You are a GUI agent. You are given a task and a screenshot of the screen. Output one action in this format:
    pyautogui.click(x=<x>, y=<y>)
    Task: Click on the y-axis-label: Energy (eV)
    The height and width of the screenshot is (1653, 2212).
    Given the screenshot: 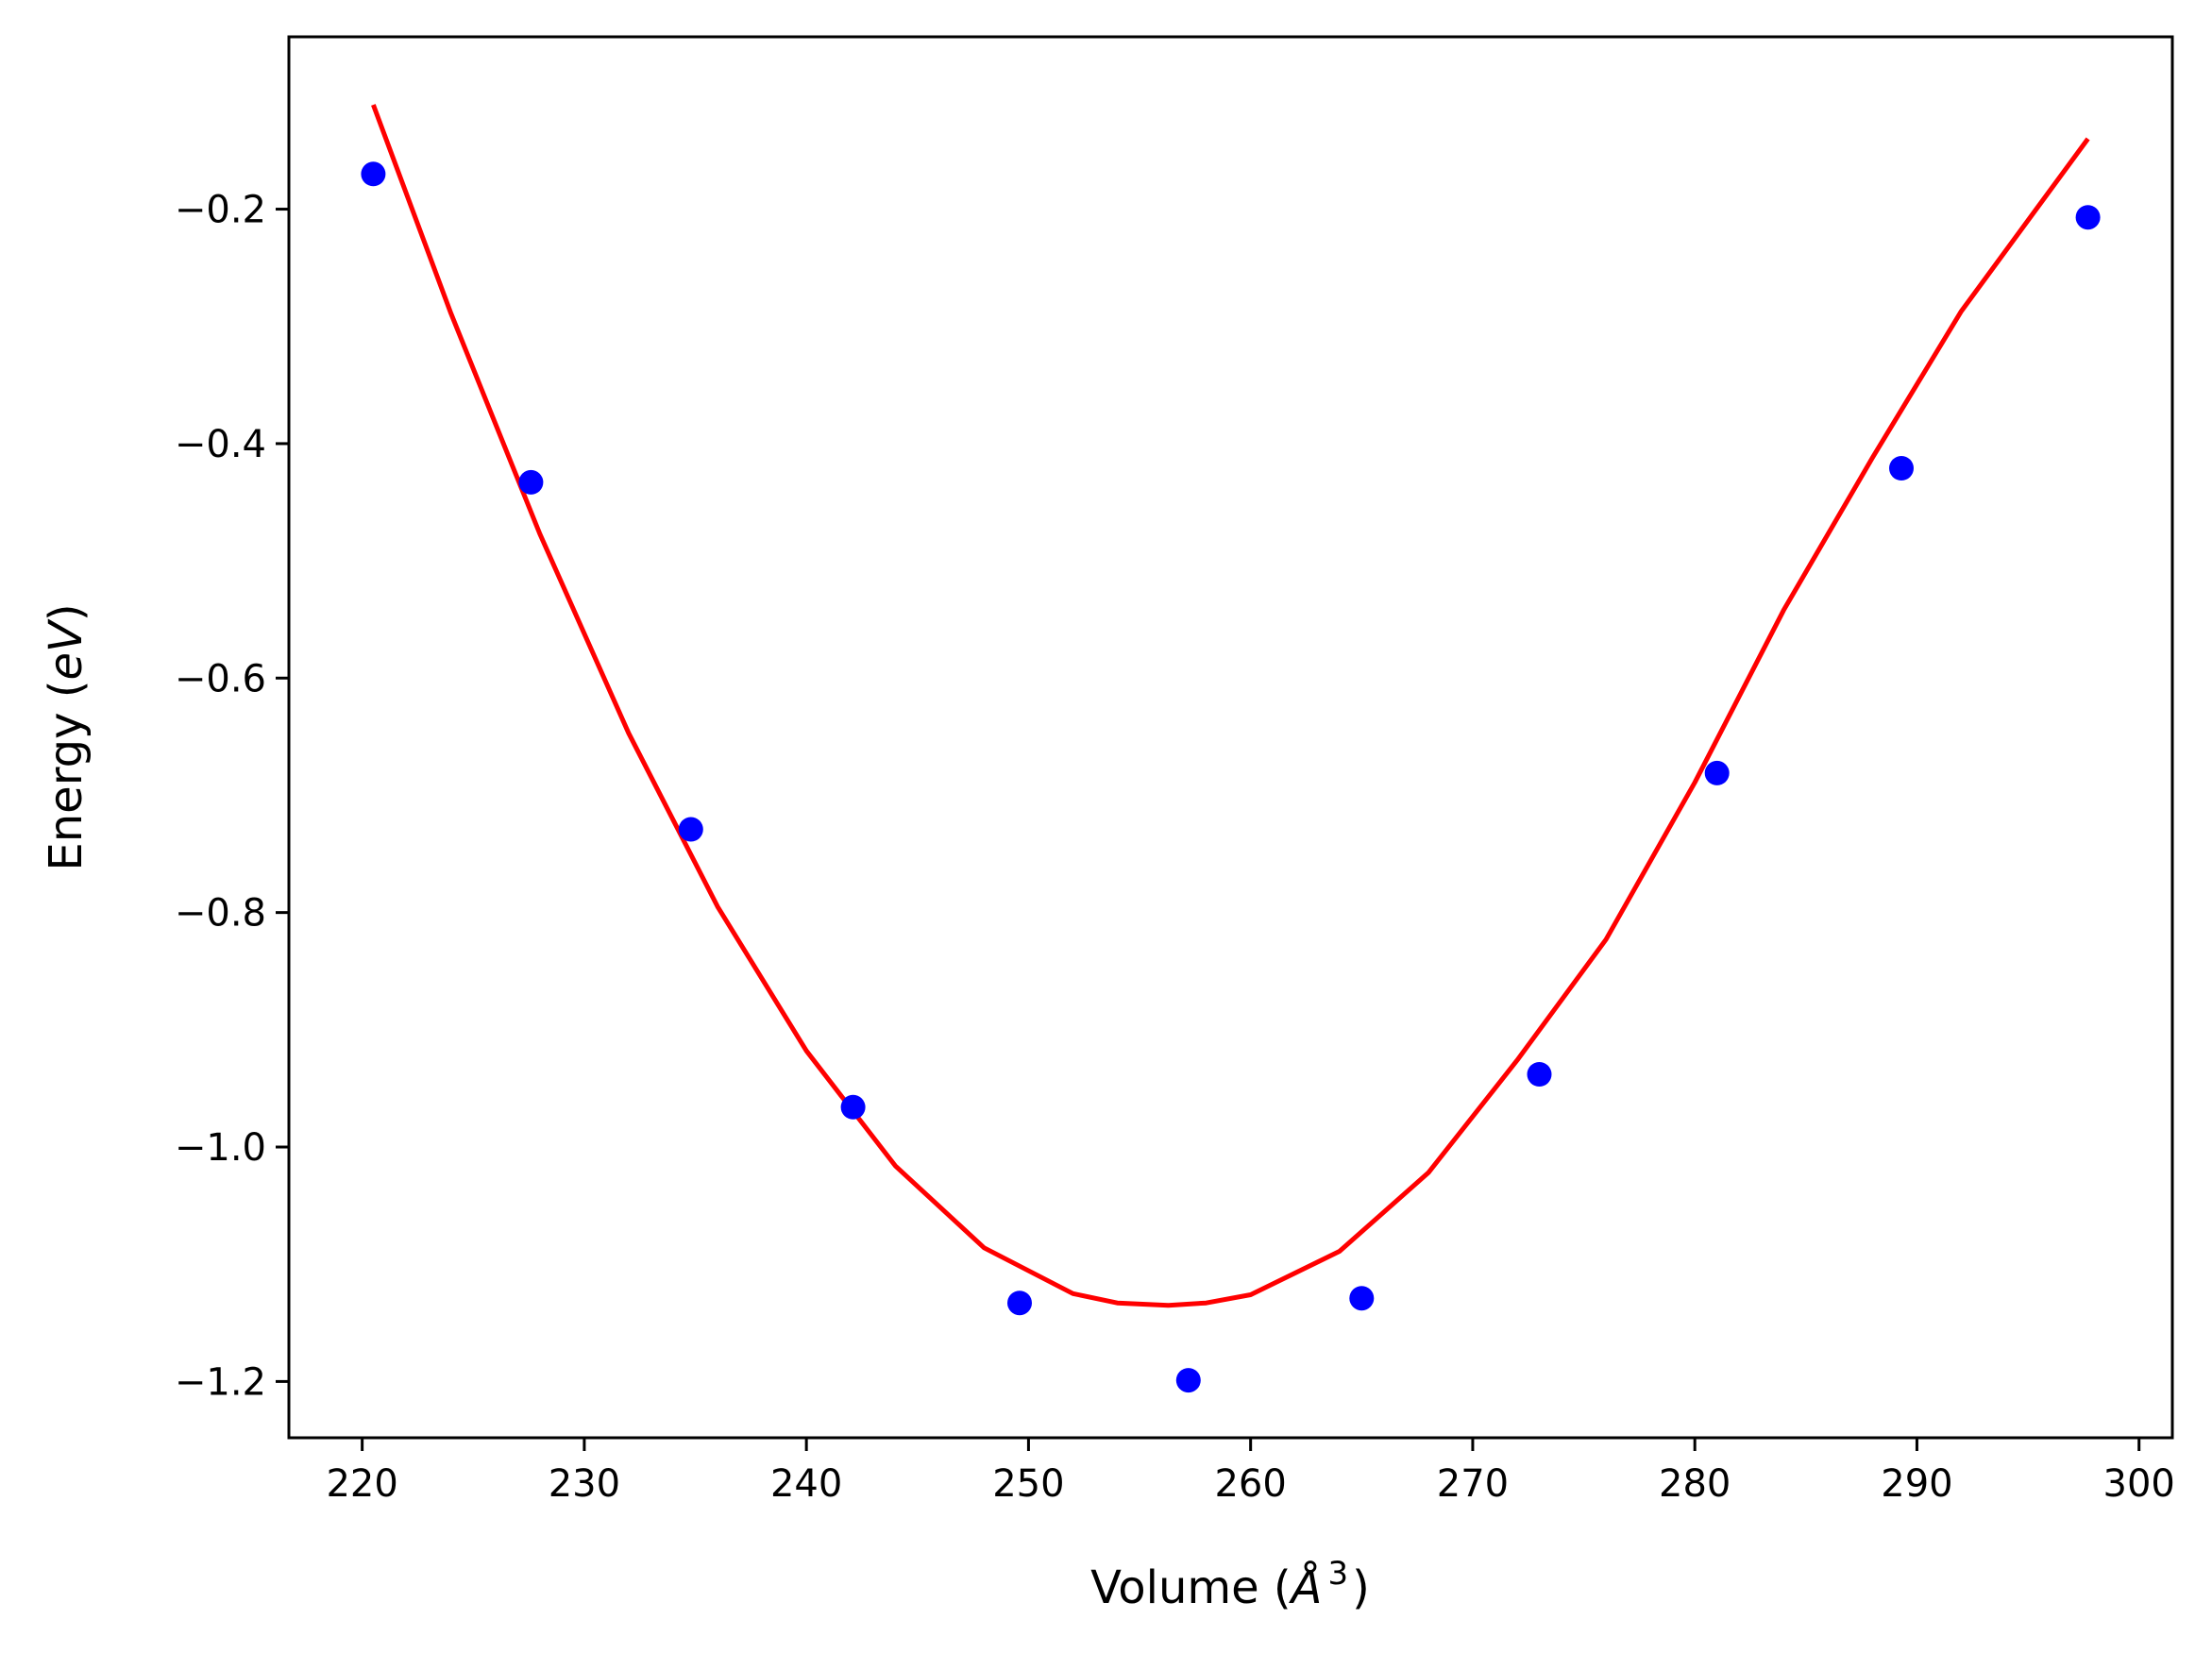 What is the action you would take?
    pyautogui.click(x=66, y=736)
    